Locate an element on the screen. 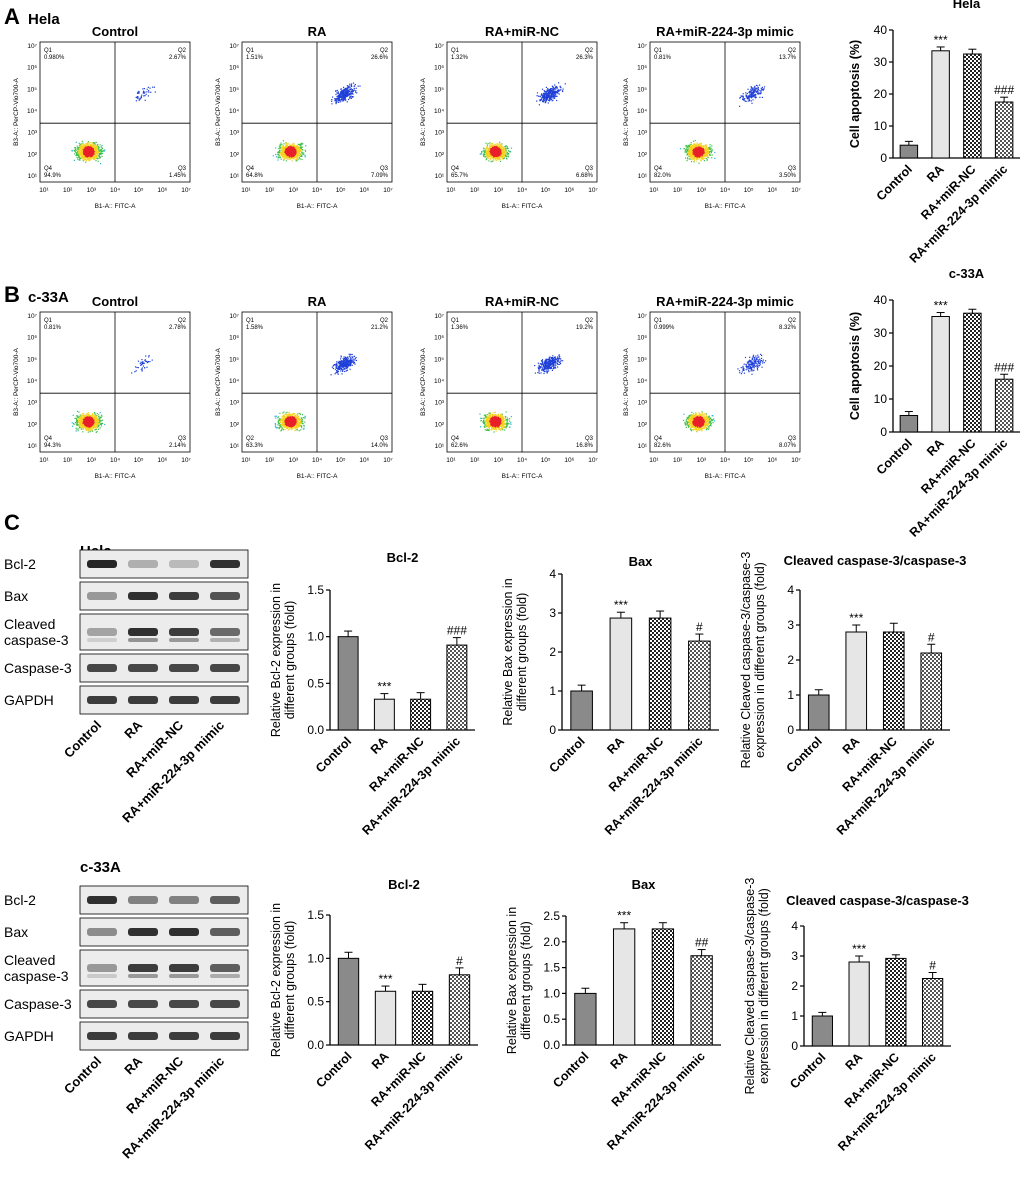 Image resolution: width=1020 pixels, height=1192 pixels. flow-x-tick: 10⁶ is located at coordinates (772, 190).